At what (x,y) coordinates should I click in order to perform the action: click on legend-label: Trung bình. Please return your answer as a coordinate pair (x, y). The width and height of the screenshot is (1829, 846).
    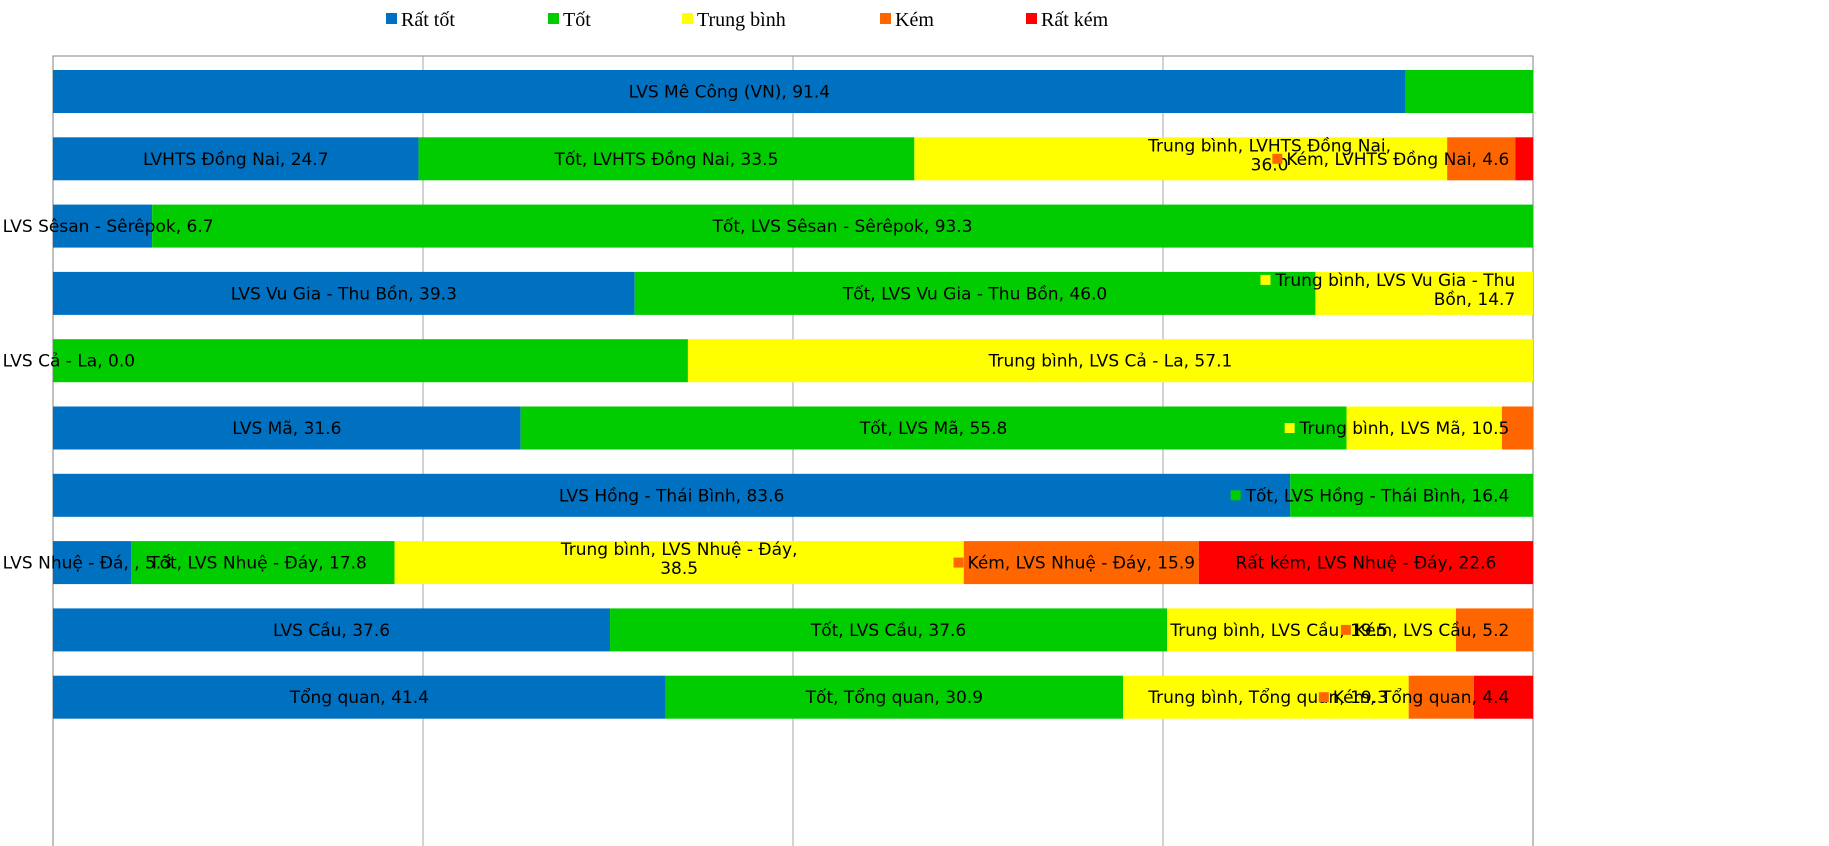
    Looking at the image, I should click on (741, 20).